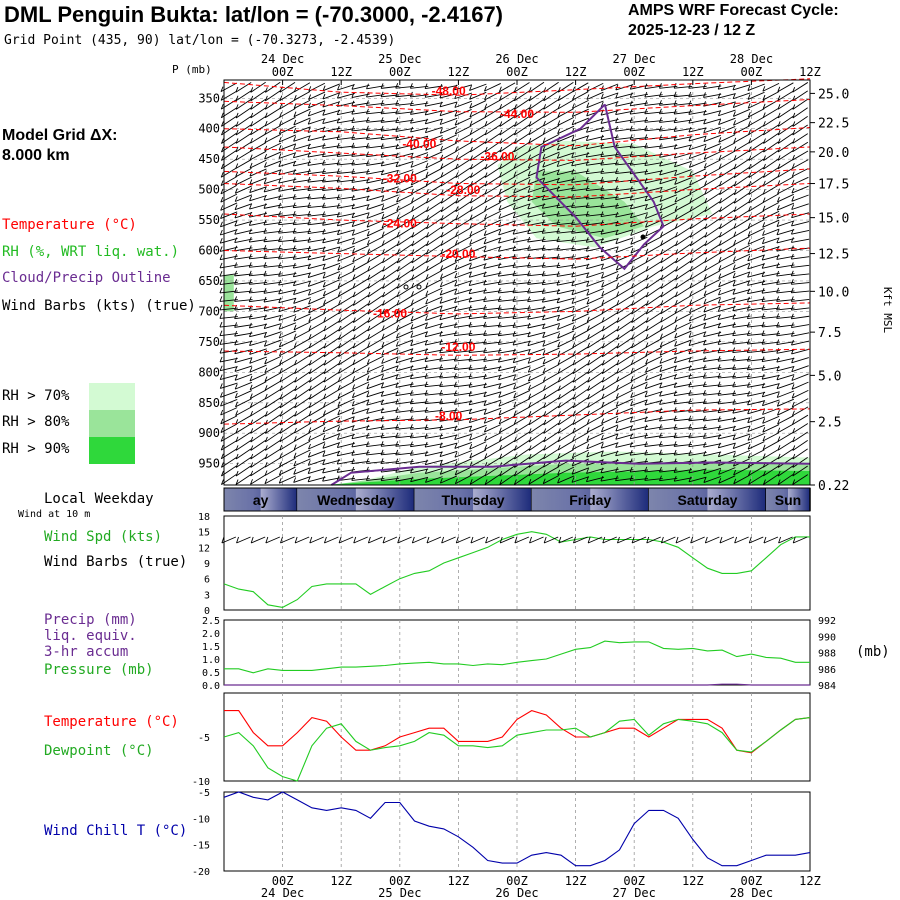 The width and height of the screenshot is (900, 900). Describe the element at coordinates (267, 540) in the screenshot. I see `surface-wind-barb-flag` at that location.